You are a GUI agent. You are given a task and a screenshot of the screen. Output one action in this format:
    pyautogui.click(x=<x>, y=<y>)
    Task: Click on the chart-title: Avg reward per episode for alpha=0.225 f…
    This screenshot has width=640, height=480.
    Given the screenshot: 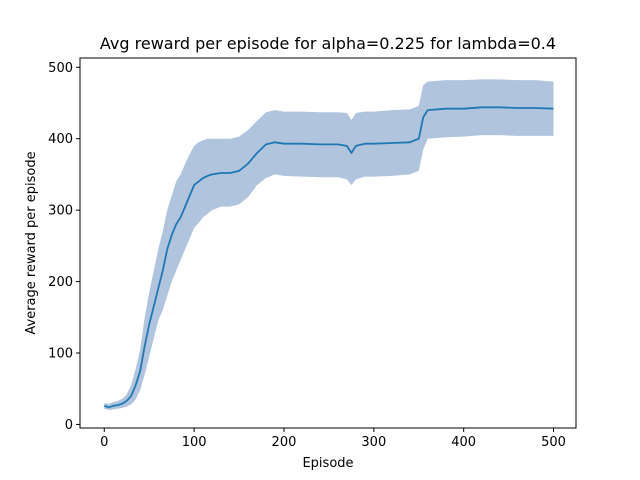 What is the action you would take?
    pyautogui.click(x=328, y=43)
    